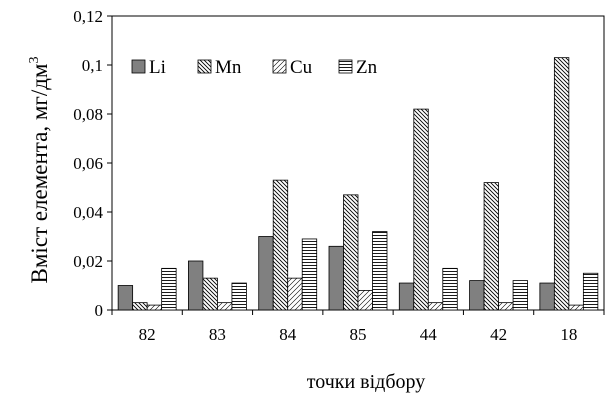 This screenshot has height=394, width=606. What do you see at coordinates (204, 66) in the screenshot?
I see `legend-swatch-mn` at bounding box center [204, 66].